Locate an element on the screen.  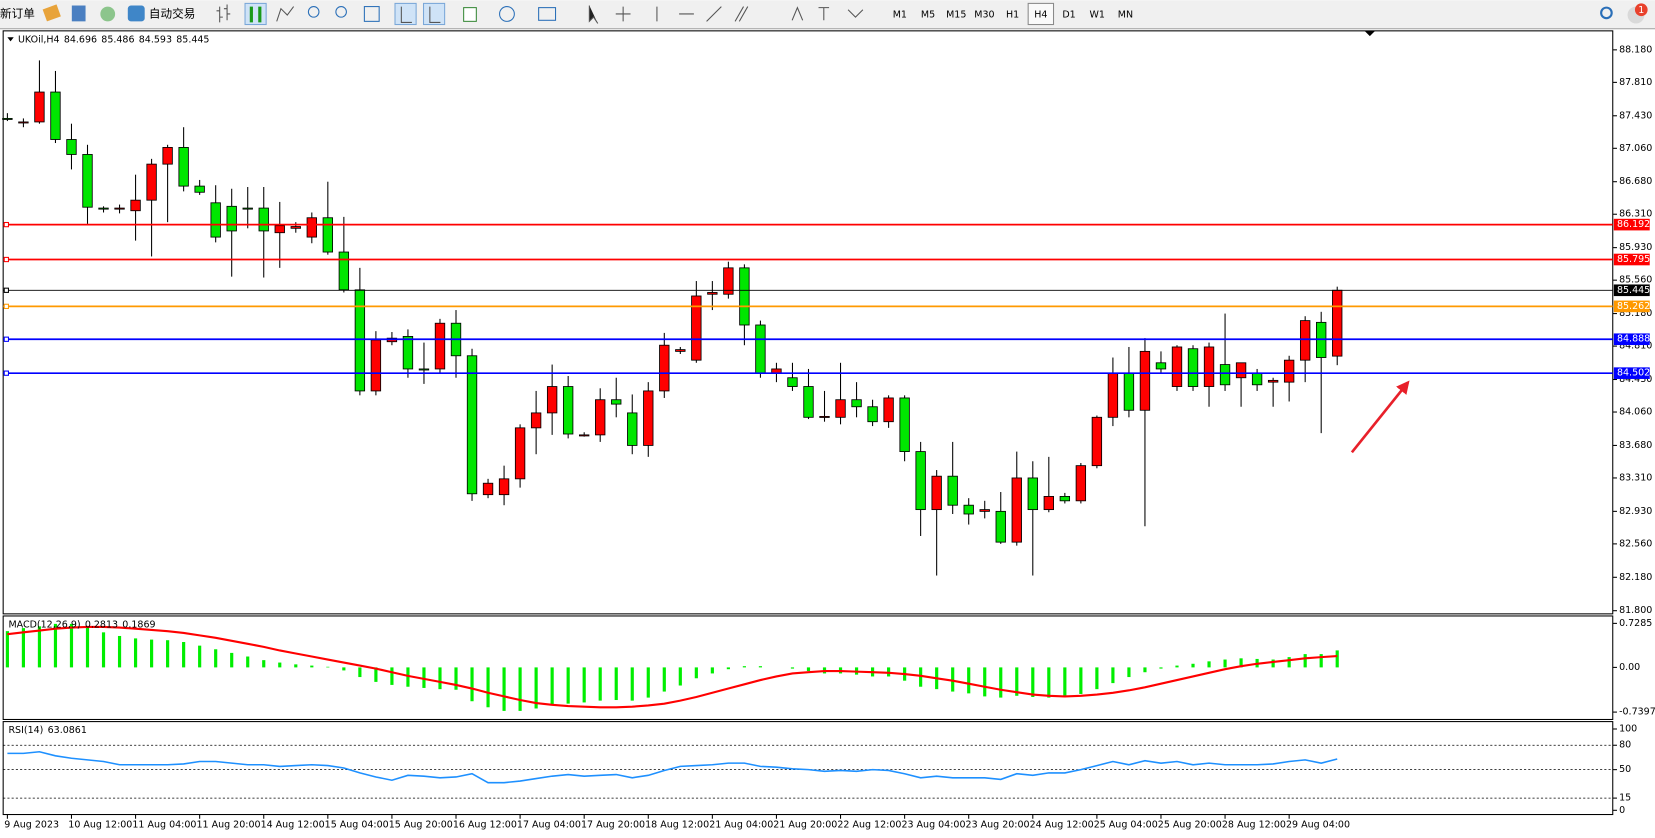
timeframe-button: M5 is located at coordinates (928, 15).